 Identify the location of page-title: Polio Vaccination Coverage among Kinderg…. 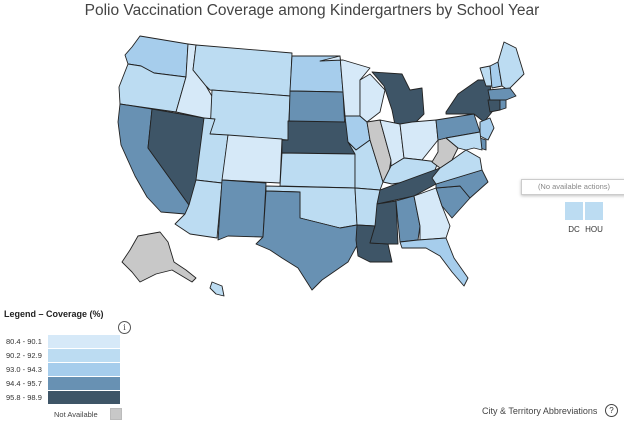
(312, 10).